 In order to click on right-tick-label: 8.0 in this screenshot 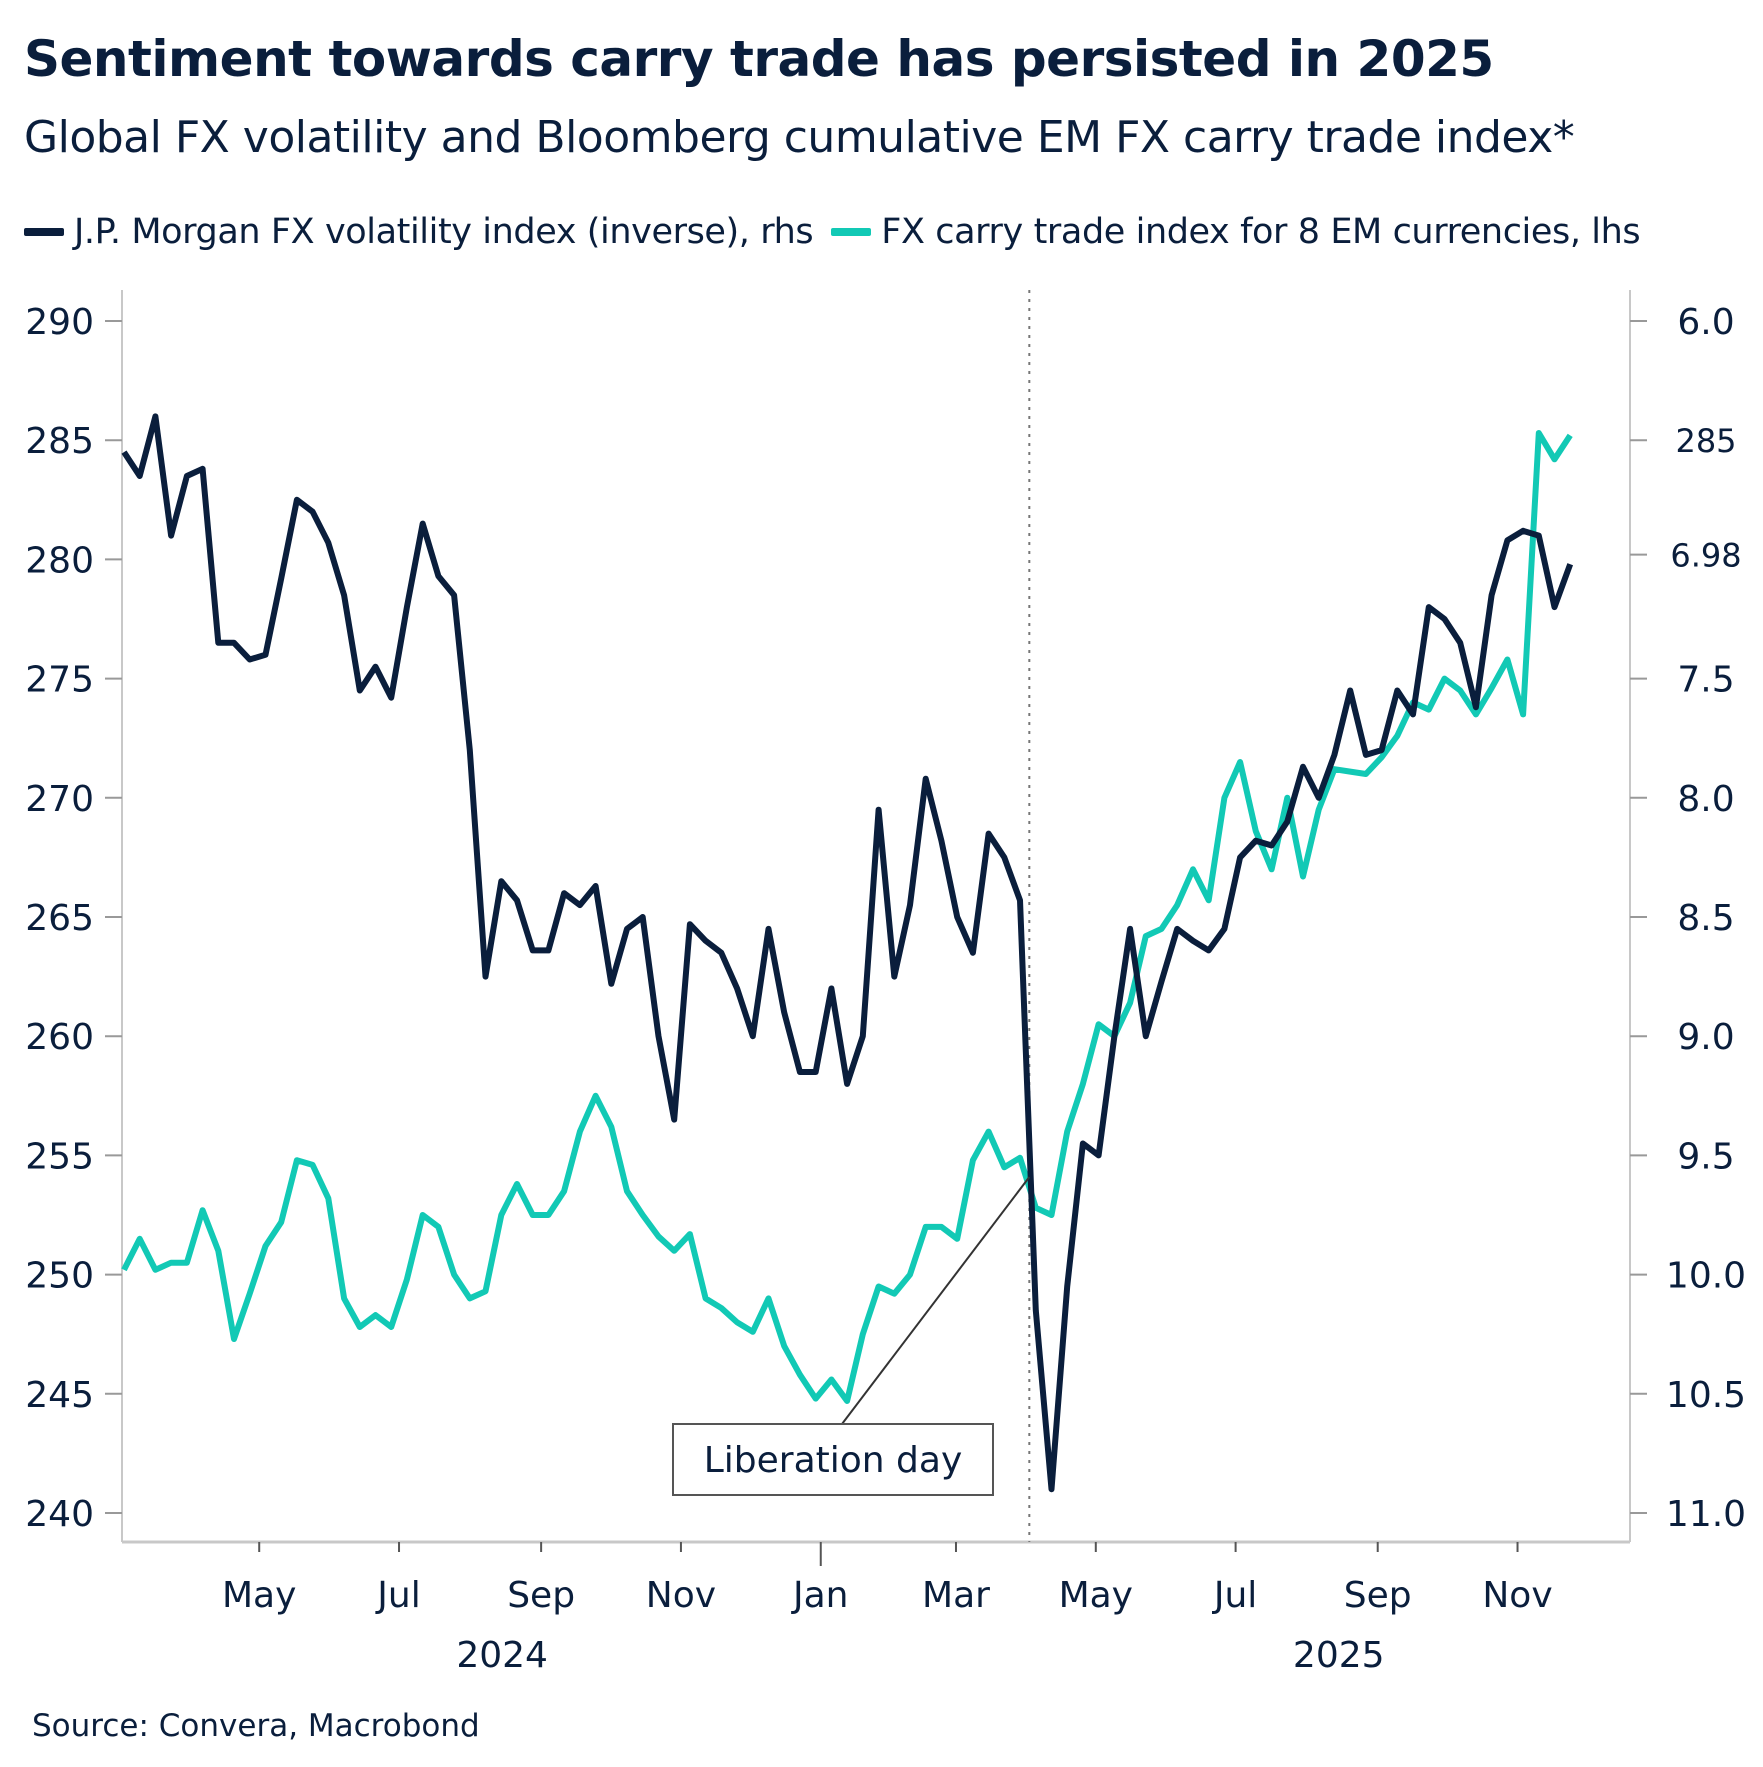, I will do `click(1705, 799)`.